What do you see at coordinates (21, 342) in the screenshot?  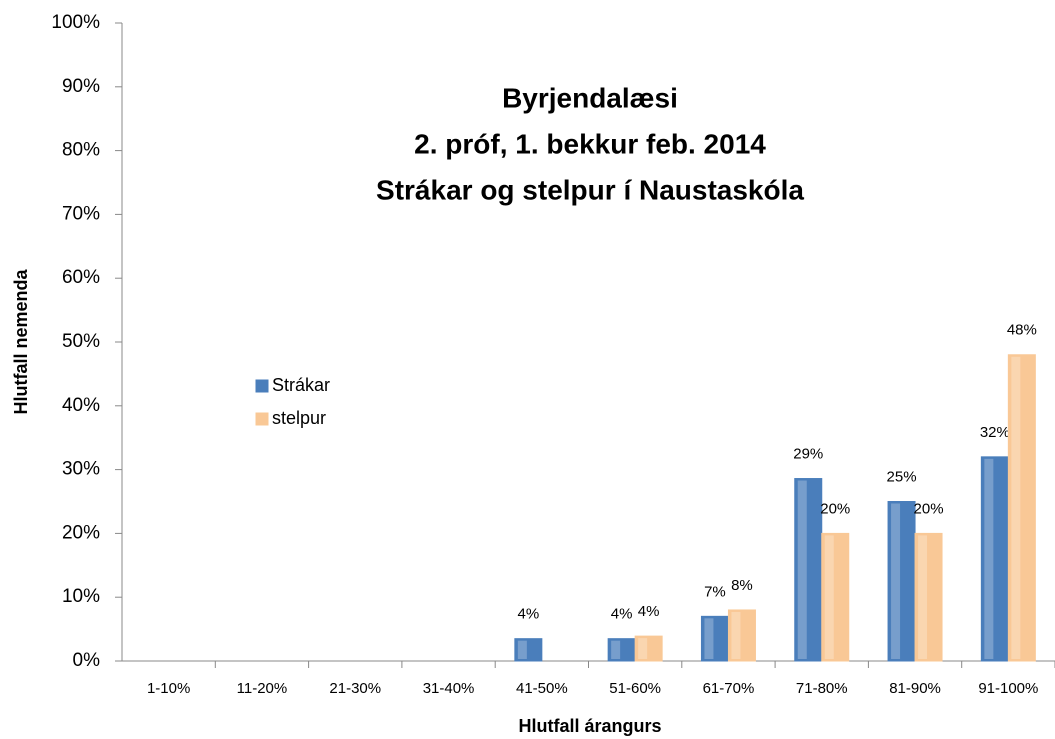 I see `y-axis-title: Hlutfall nemenda` at bounding box center [21, 342].